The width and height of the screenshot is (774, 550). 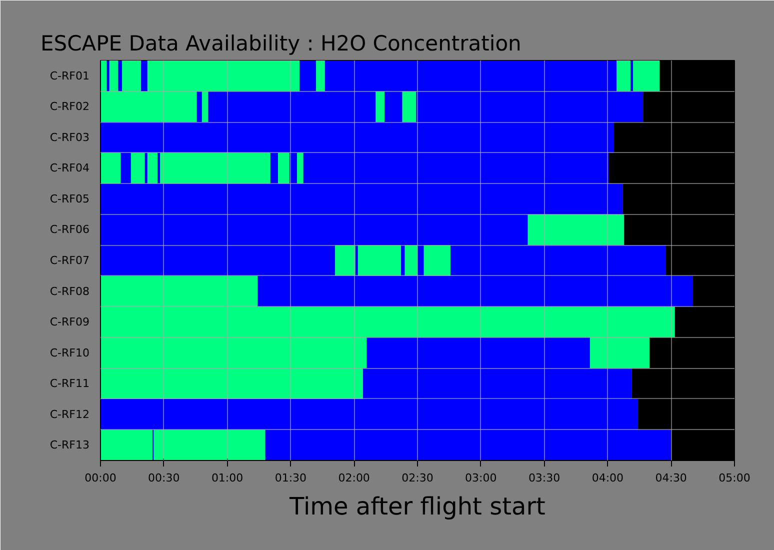 What do you see at coordinates (671, 478) in the screenshot?
I see `x-tick-label: 04:30` at bounding box center [671, 478].